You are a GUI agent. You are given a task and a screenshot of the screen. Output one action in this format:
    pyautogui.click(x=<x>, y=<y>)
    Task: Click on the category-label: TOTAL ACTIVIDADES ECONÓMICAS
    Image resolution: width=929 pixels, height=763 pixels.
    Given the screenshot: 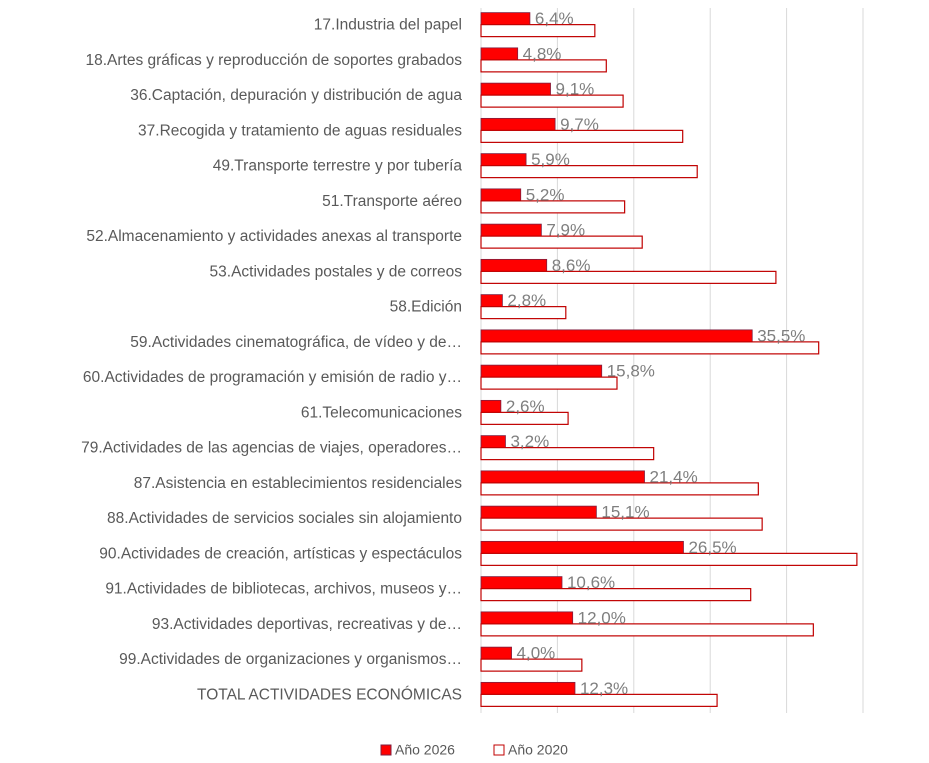 What is the action you would take?
    pyautogui.click(x=329, y=694)
    